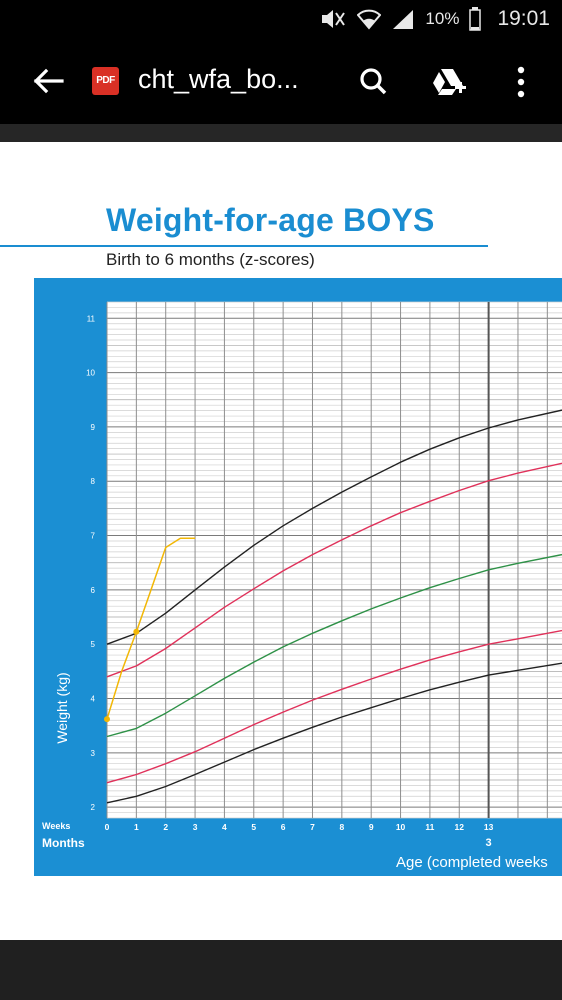 This screenshot has height=1000, width=562. I want to click on search-button, so click(374, 82).